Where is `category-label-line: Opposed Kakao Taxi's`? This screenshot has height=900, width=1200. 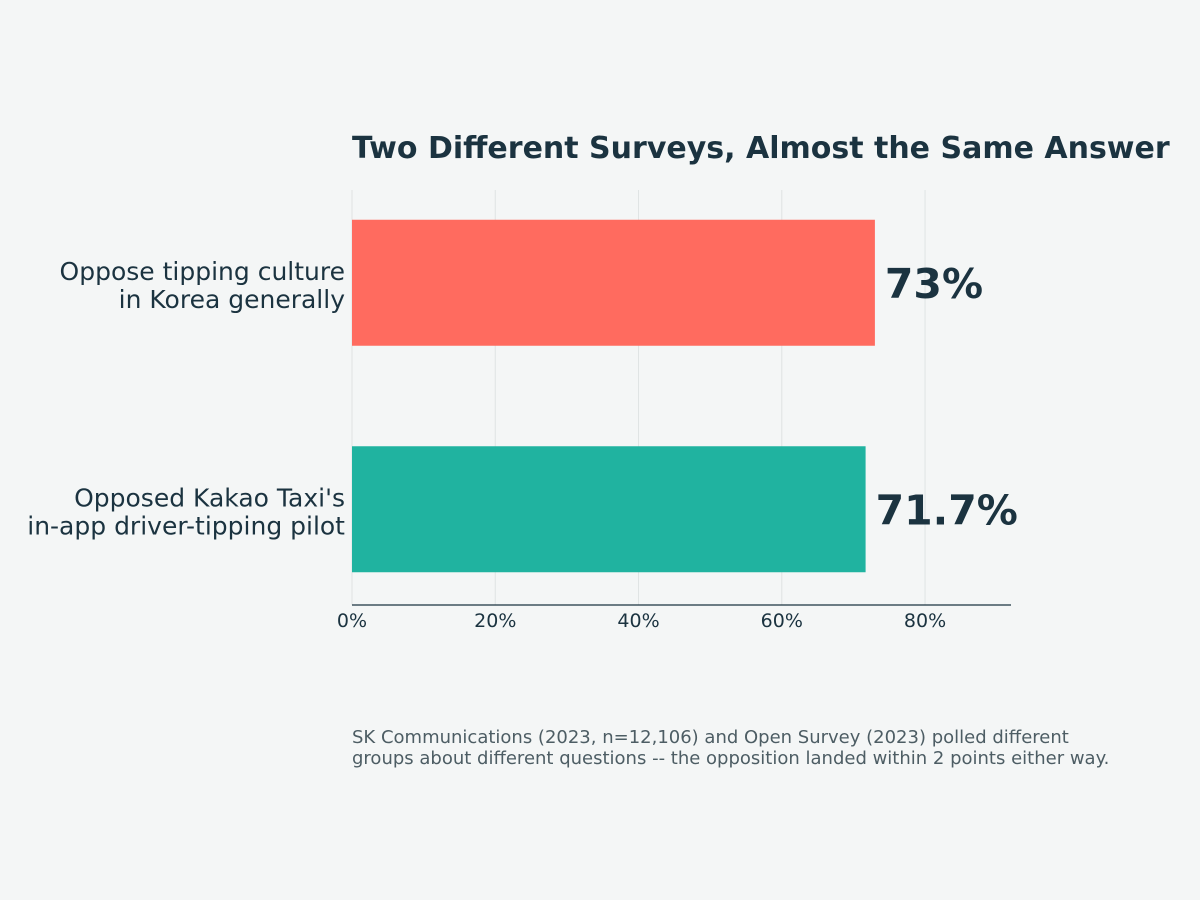
category-label-line: Opposed Kakao Taxi's is located at coordinates (209, 497).